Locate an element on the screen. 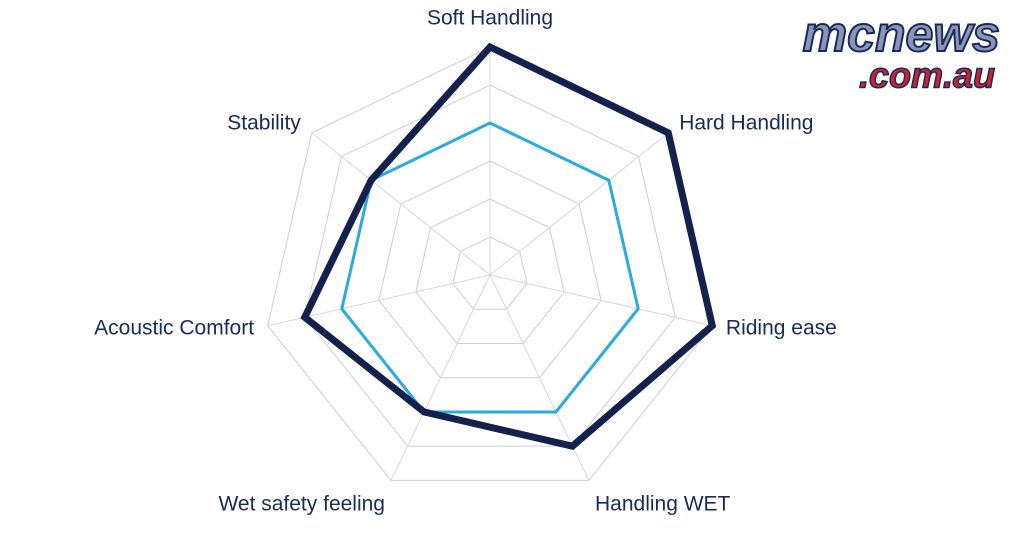  logo-bottom: .com.au is located at coordinates (927, 75).